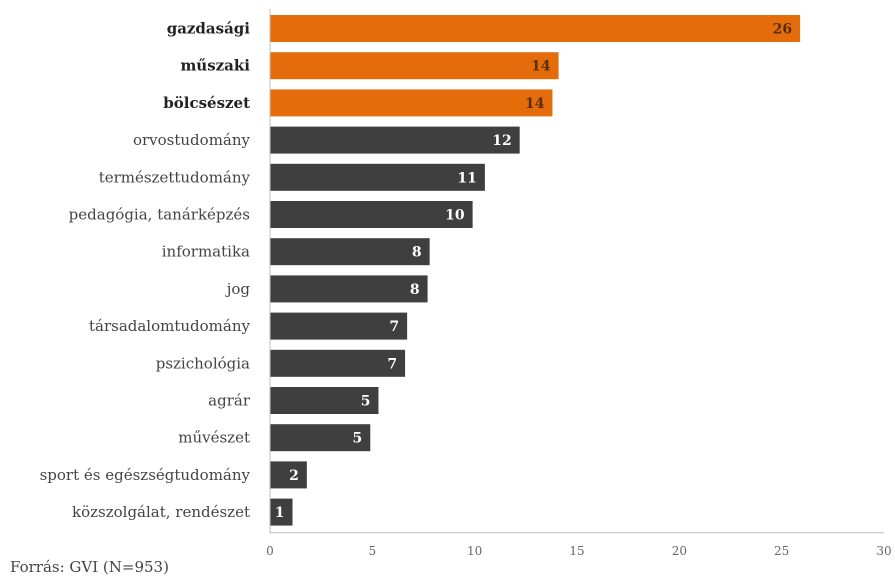 The height and width of the screenshot is (580, 895). What do you see at coordinates (229, 401) in the screenshot?
I see `category-label: agrár` at bounding box center [229, 401].